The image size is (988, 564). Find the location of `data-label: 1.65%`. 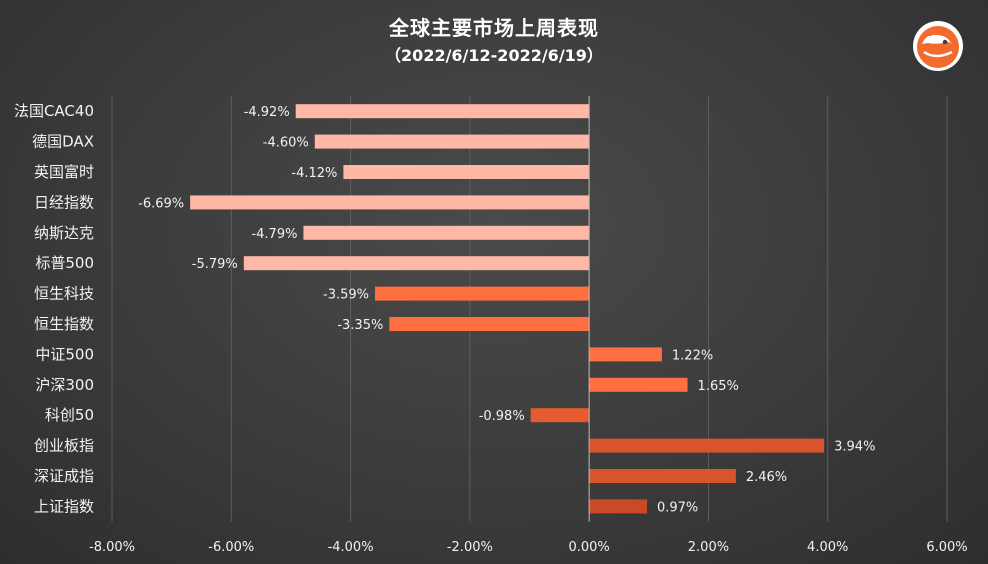

data-label: 1.65% is located at coordinates (718, 386).